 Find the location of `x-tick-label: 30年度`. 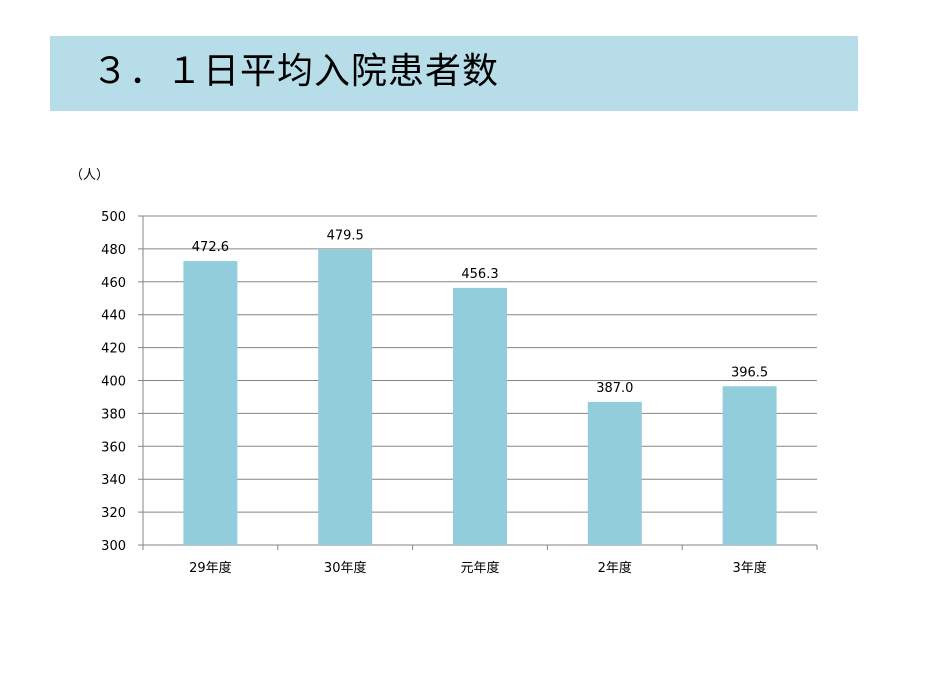

x-tick-label: 30年度 is located at coordinates (345, 568).